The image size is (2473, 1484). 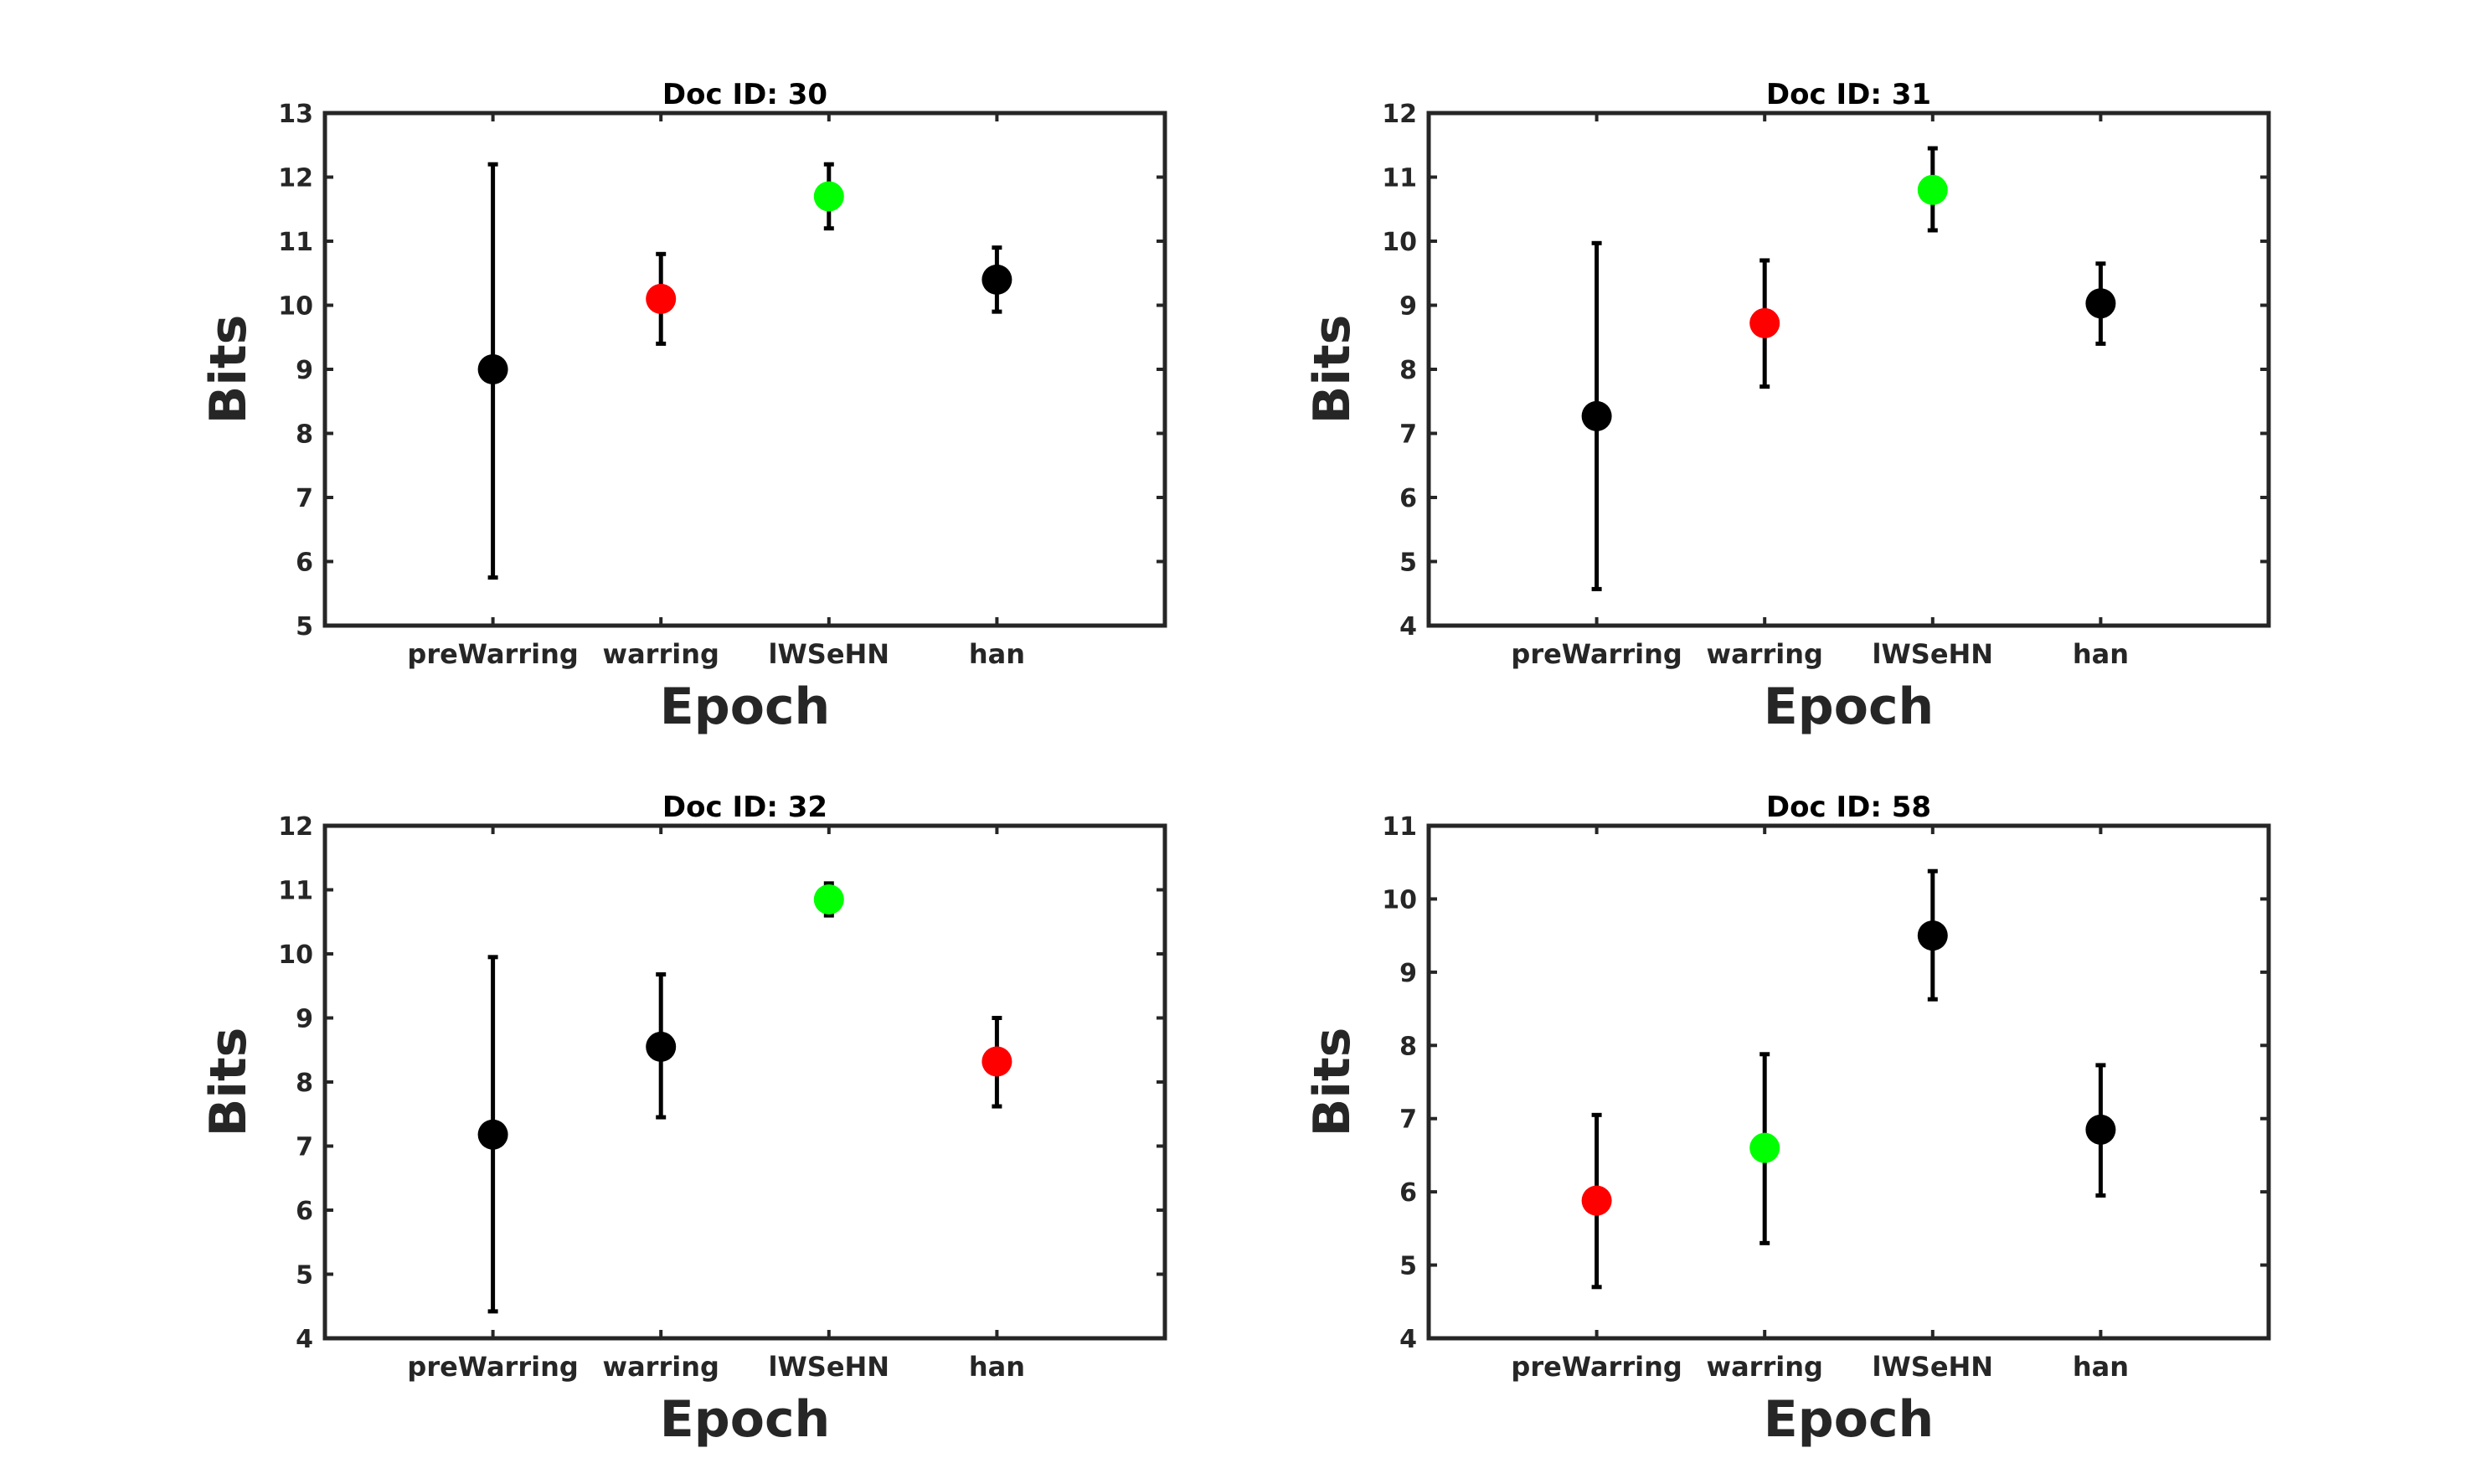 I want to click on chart-title: Doc ID: 31, so click(x=1848, y=94).